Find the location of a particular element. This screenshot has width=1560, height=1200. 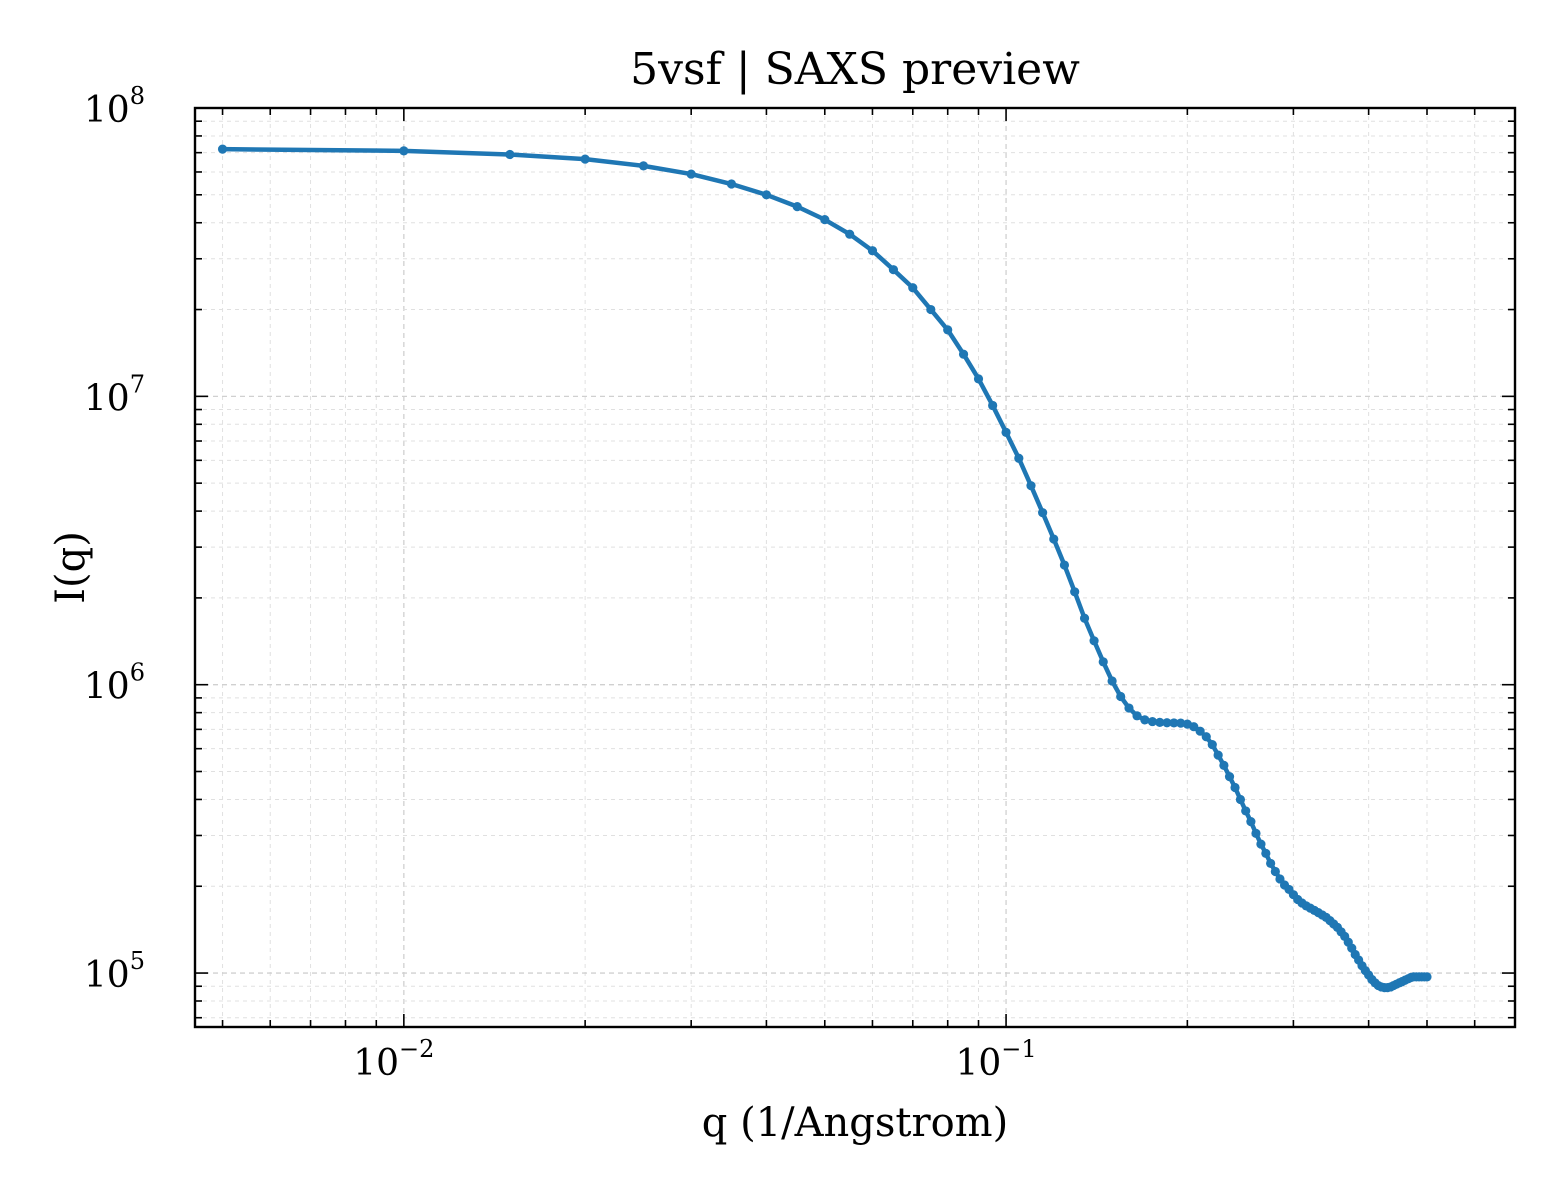

x-axis-label: q (1/Angstrom) is located at coordinates (855, 1123).